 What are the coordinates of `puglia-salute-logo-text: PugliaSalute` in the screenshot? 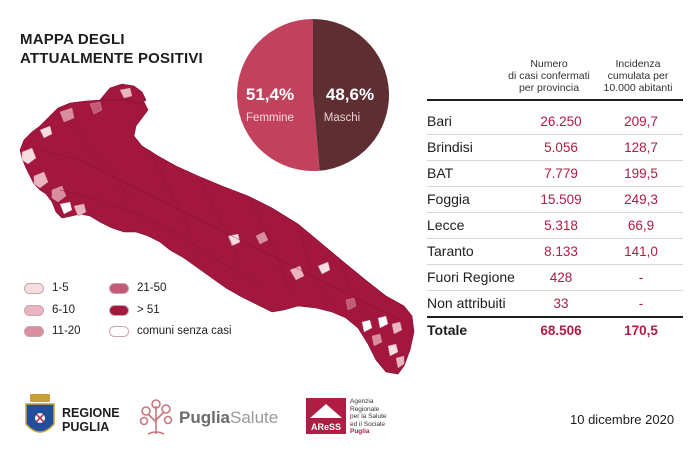 It's located at (228, 418).